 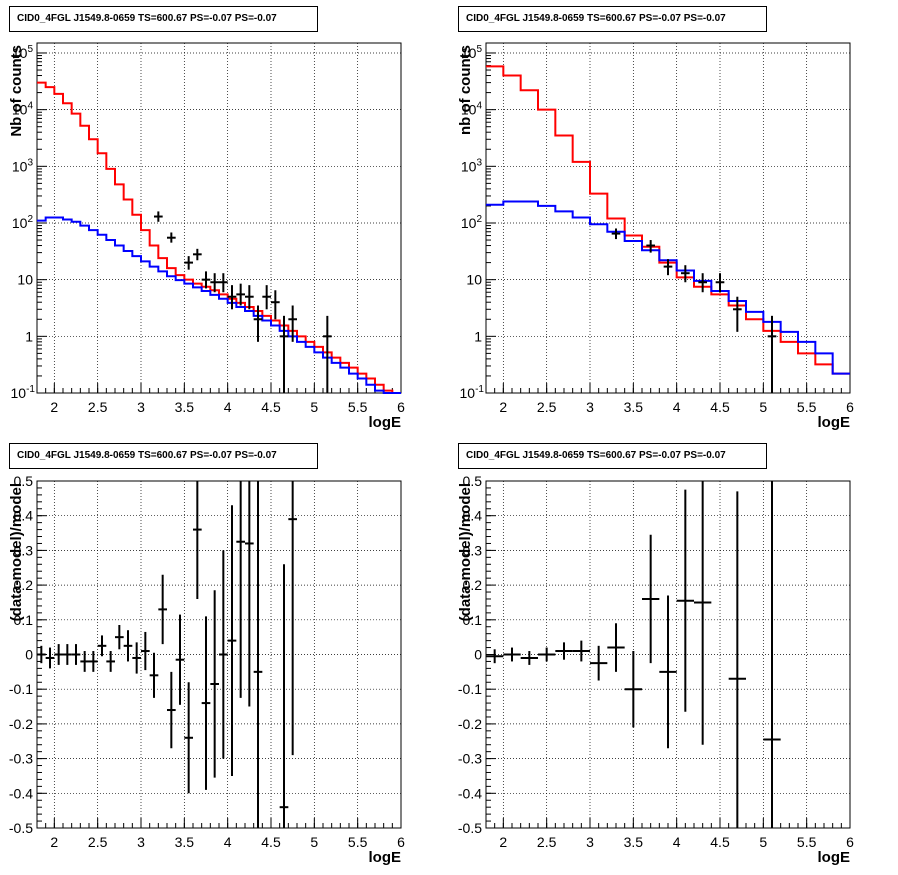 I want to click on x-tick-label: 5, so click(x=763, y=407).